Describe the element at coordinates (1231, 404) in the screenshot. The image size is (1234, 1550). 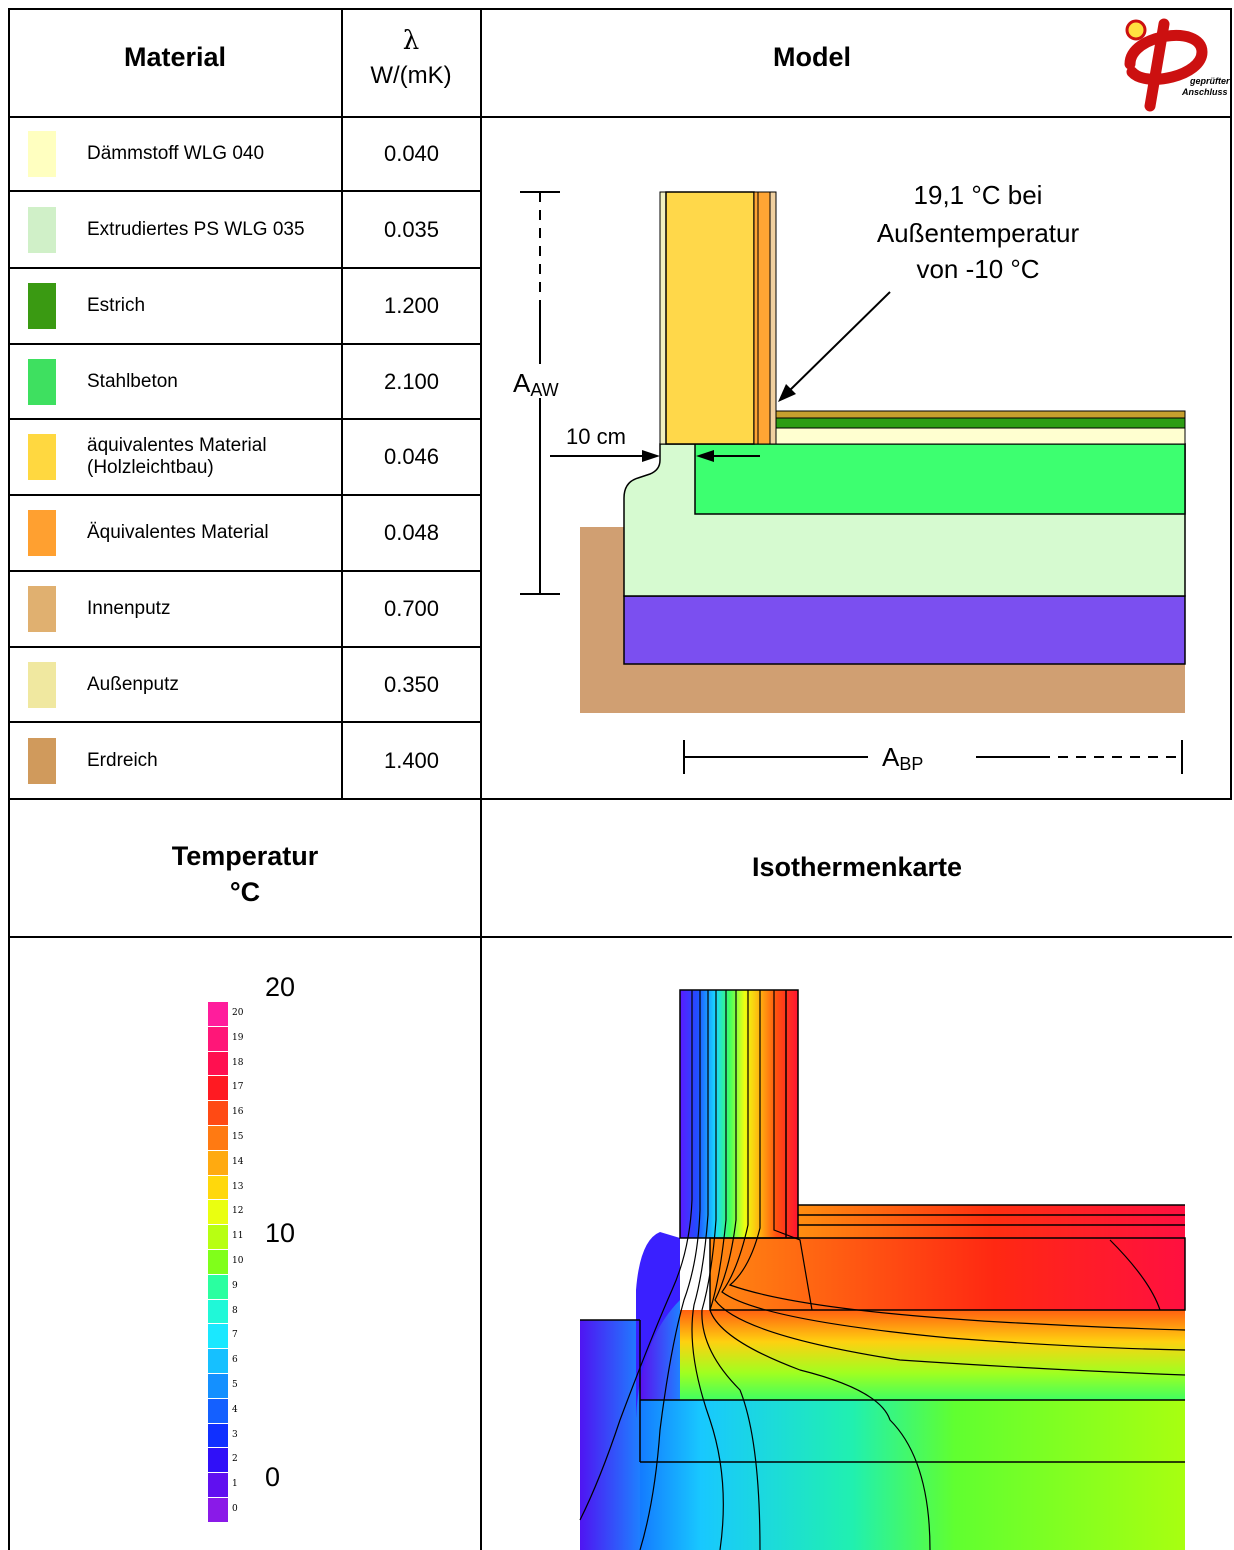
I see `grid-right-border` at that location.